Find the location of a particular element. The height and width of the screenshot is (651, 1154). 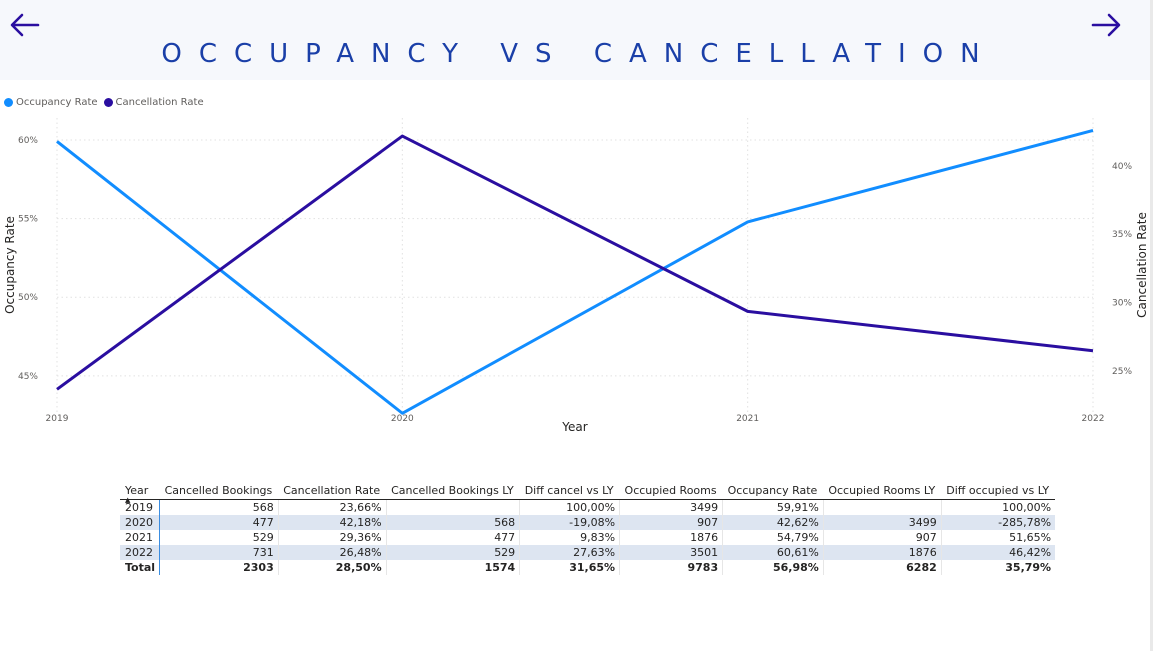

y-tick-label: 60% is located at coordinates (28, 141).